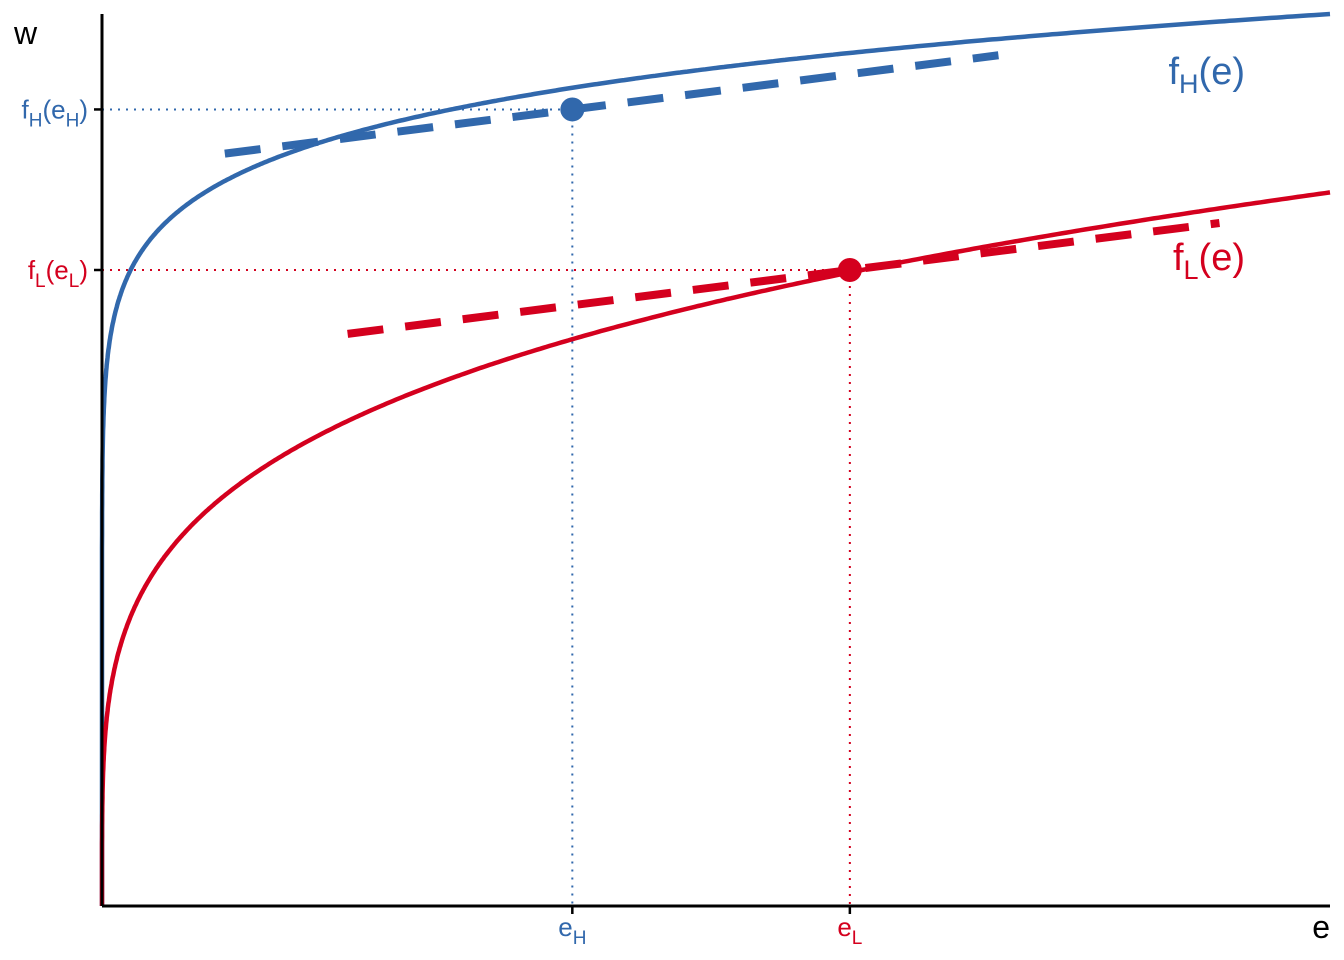 Image resolution: width=1344 pixels, height=960 pixels. I want to click on y-tick-label-f-l: fL(eL), so click(58, 273).